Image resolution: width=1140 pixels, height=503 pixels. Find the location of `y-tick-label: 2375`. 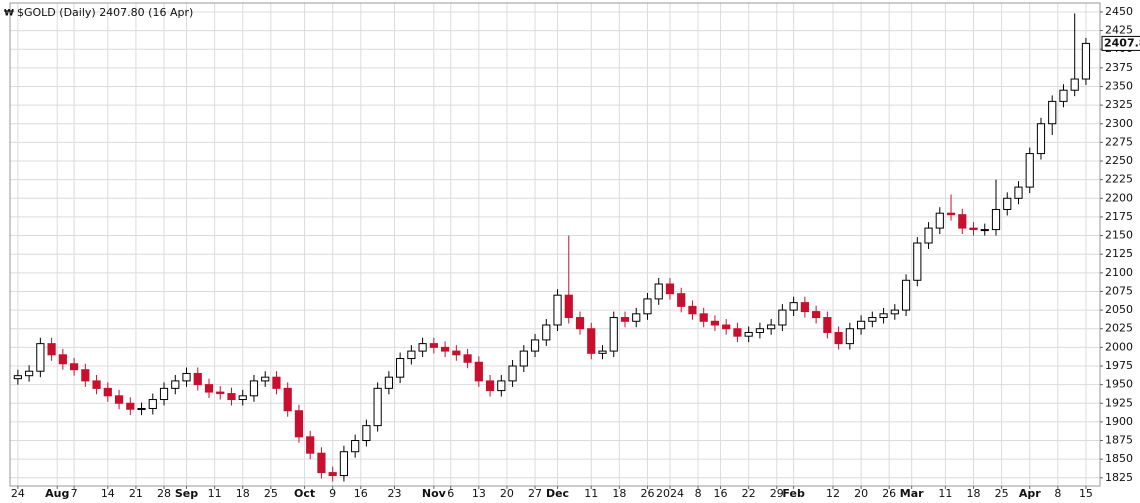

y-tick-label: 2375 is located at coordinates (1119, 67).